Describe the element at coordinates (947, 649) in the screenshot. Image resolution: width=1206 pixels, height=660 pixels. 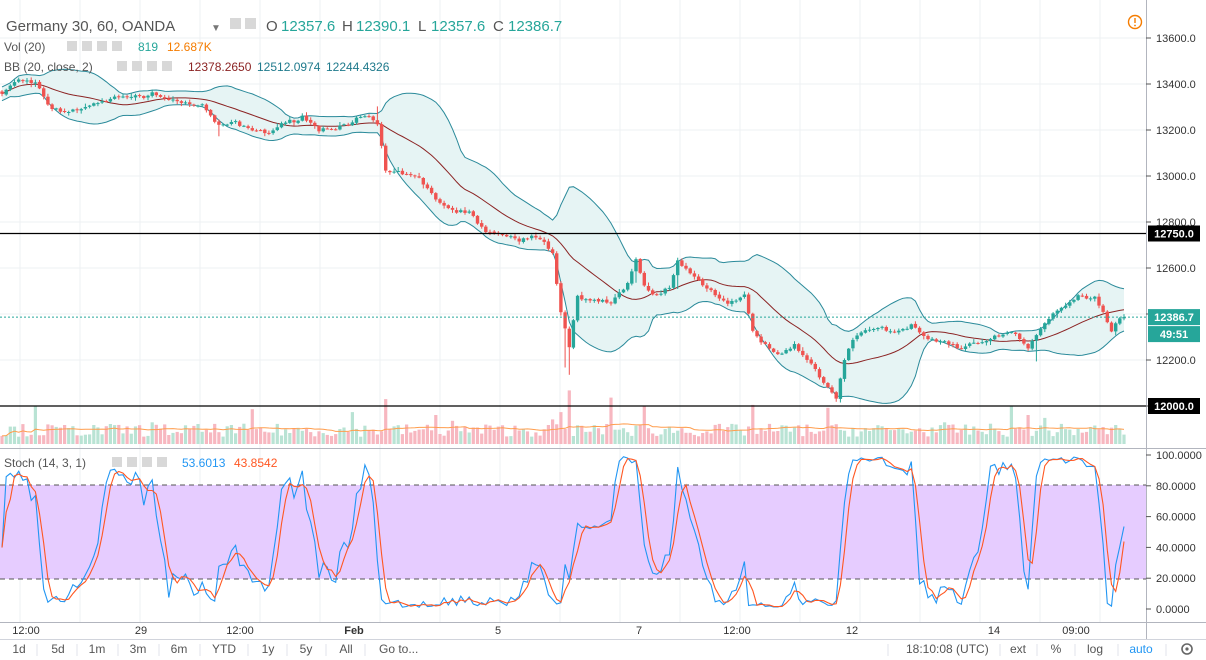
I see `utc-clock: 18:10:08 (UTC)` at that location.